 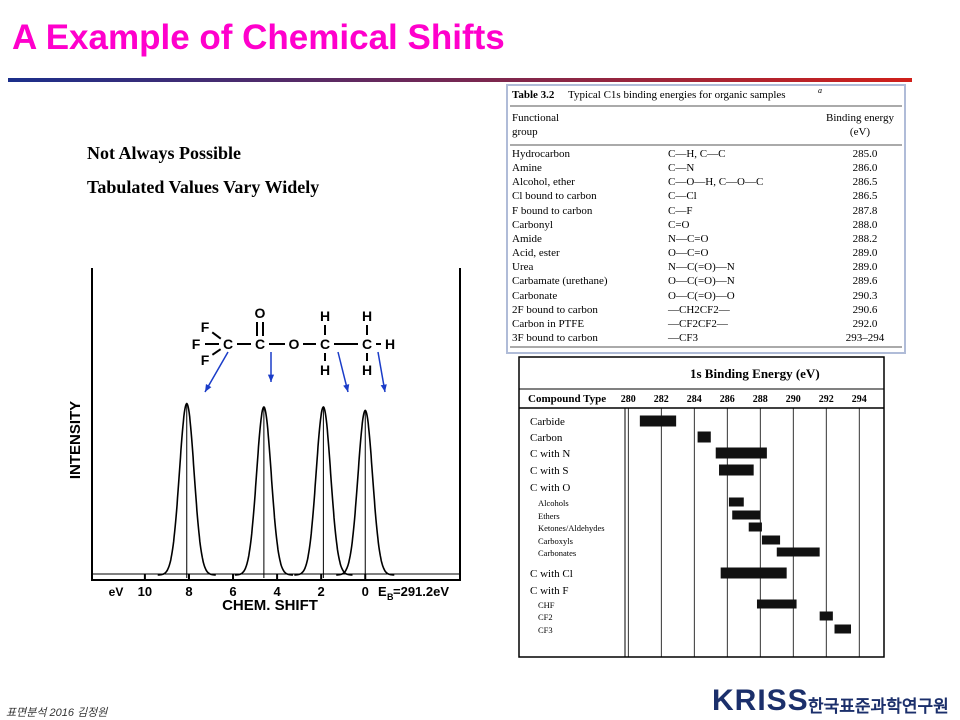 I want to click on table-cell: N—C=O, so click(x=688, y=238).